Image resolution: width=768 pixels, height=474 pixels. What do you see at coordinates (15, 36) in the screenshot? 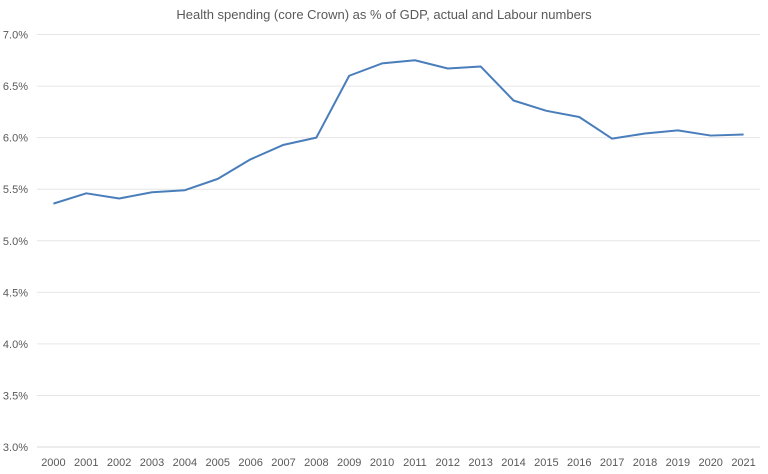
I see `y-tick-label: 7.0%` at bounding box center [15, 36].